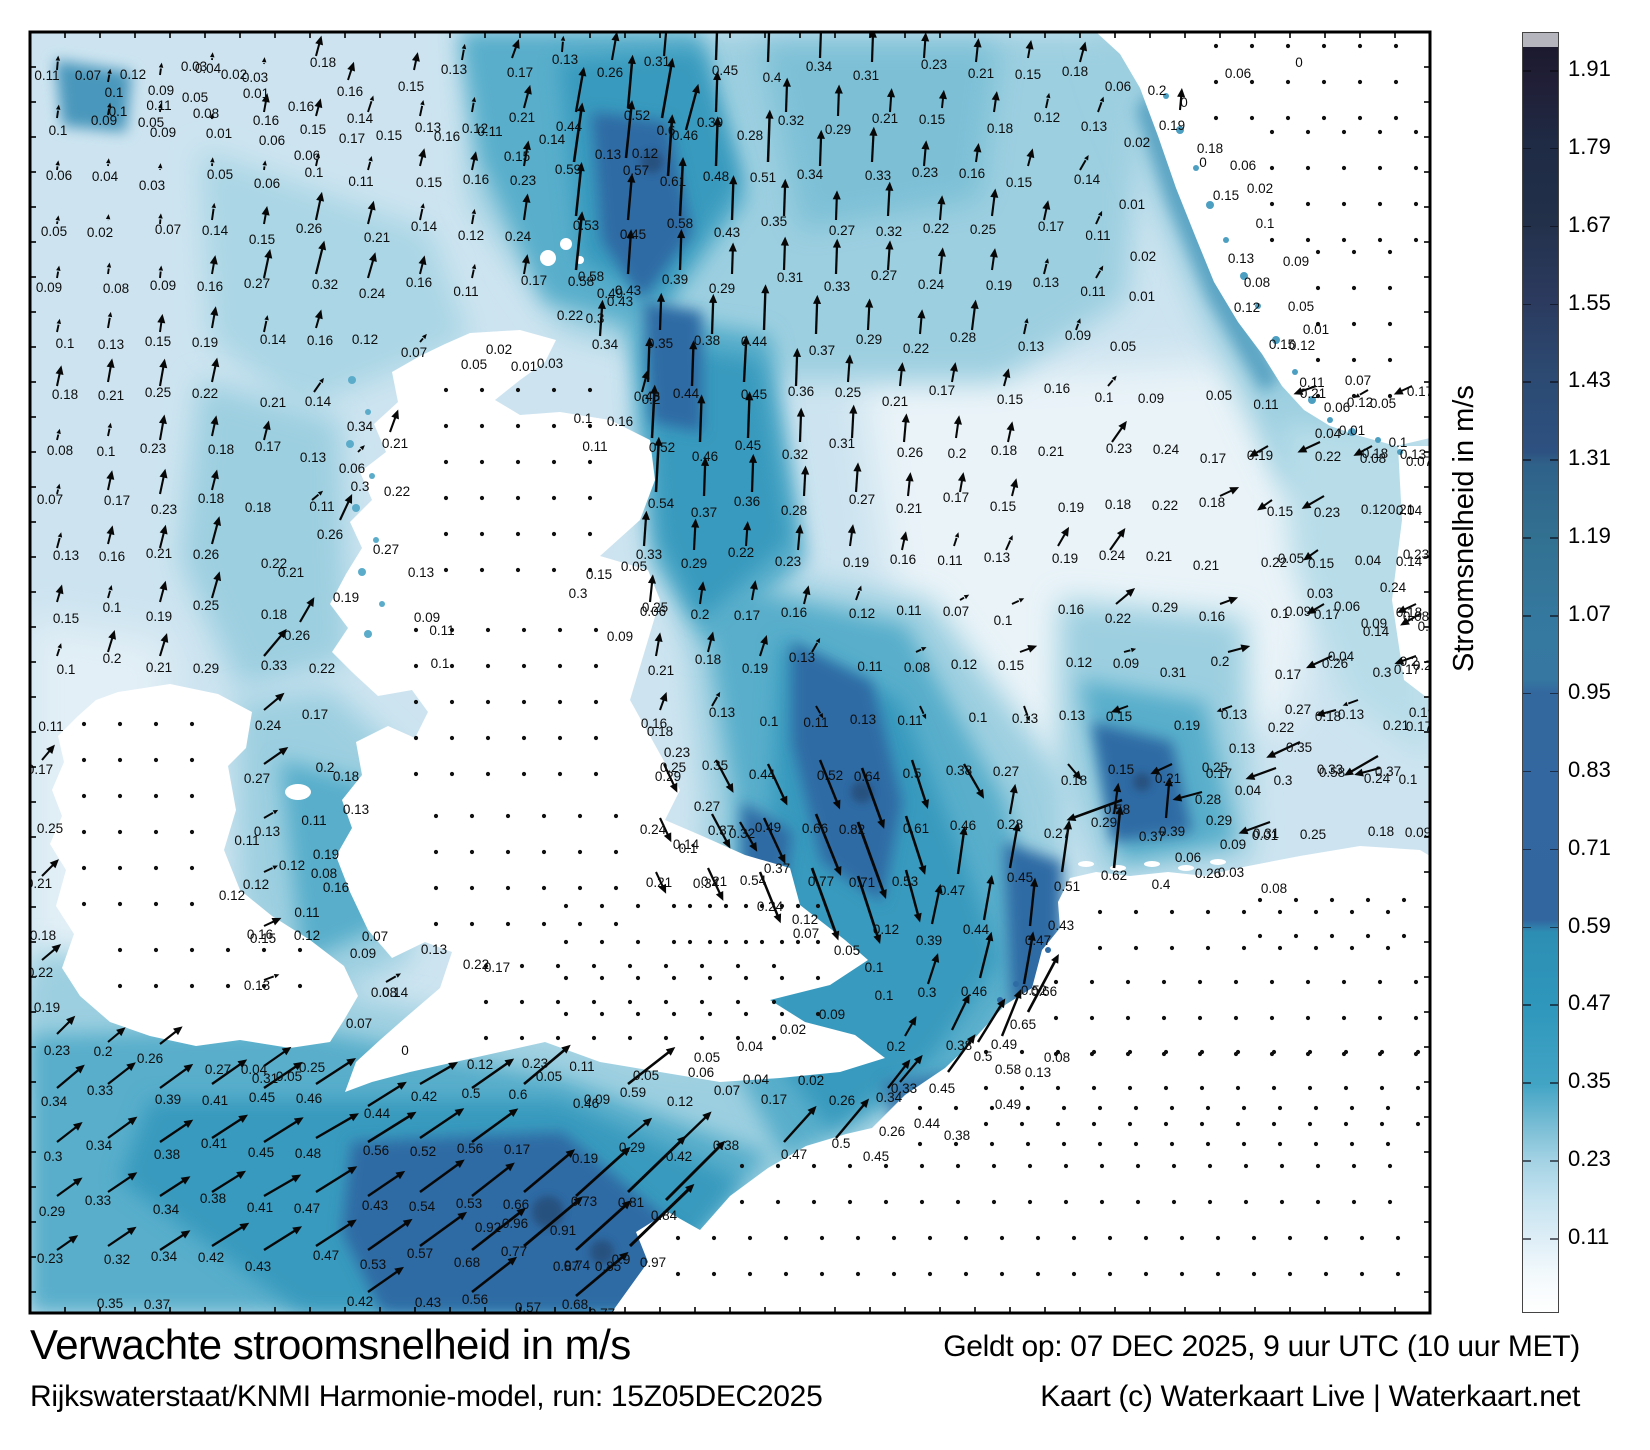  I want to click on current-value: 0.12, so click(307, 935).